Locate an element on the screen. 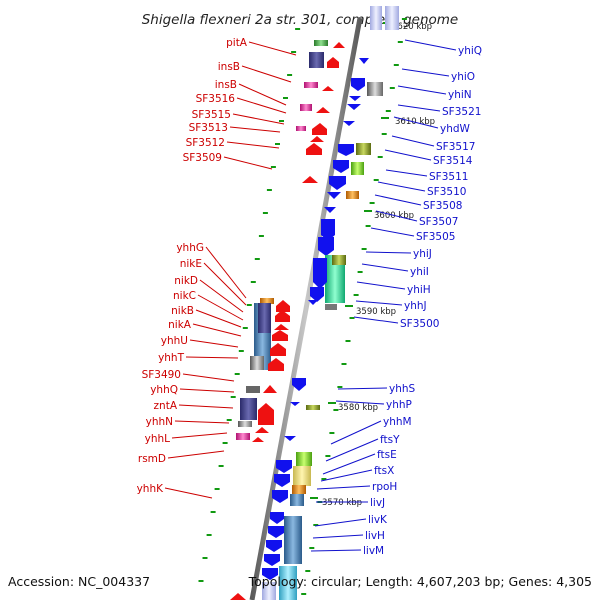 The image size is (600, 600). gene-label-livh: livH is located at coordinates (375, 536).